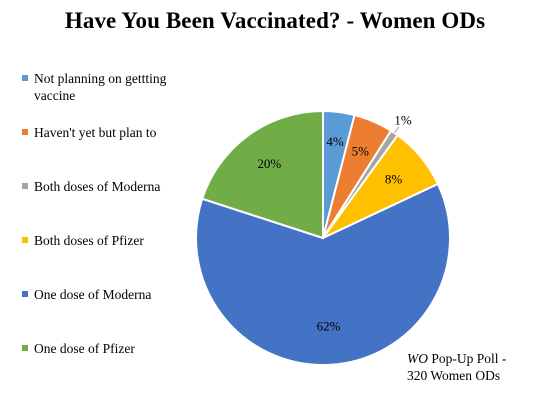 This screenshot has width=550, height=401. Describe the element at coordinates (403, 119) in the screenshot. I see `slice-label: 1%` at that location.